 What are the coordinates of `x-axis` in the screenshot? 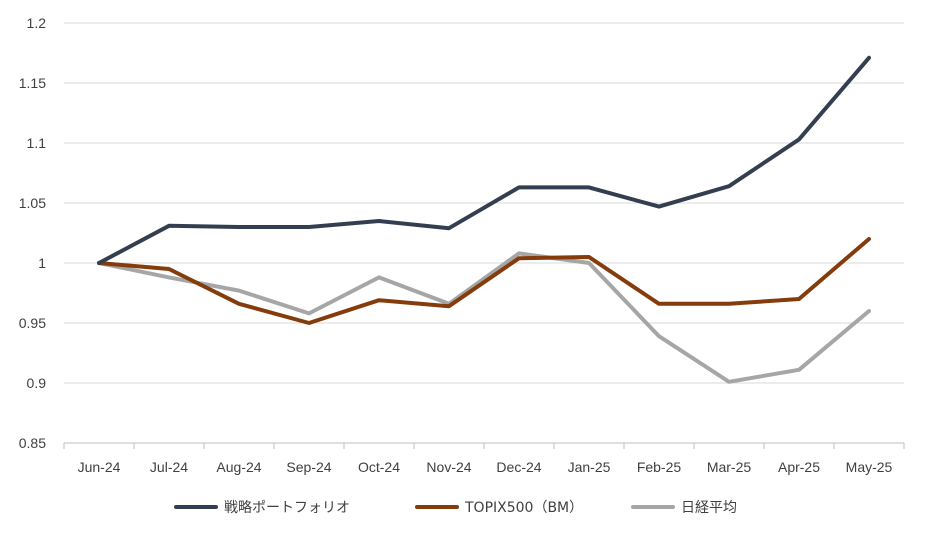 It's located at (484, 445).